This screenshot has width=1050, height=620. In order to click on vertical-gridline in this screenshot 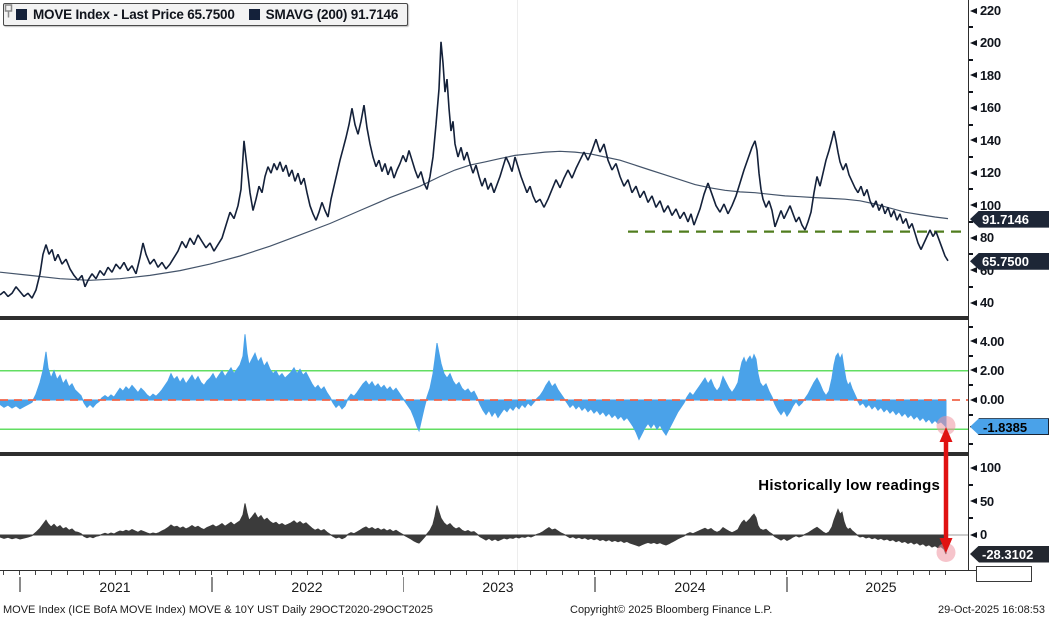, I will do `click(517, 285)`.